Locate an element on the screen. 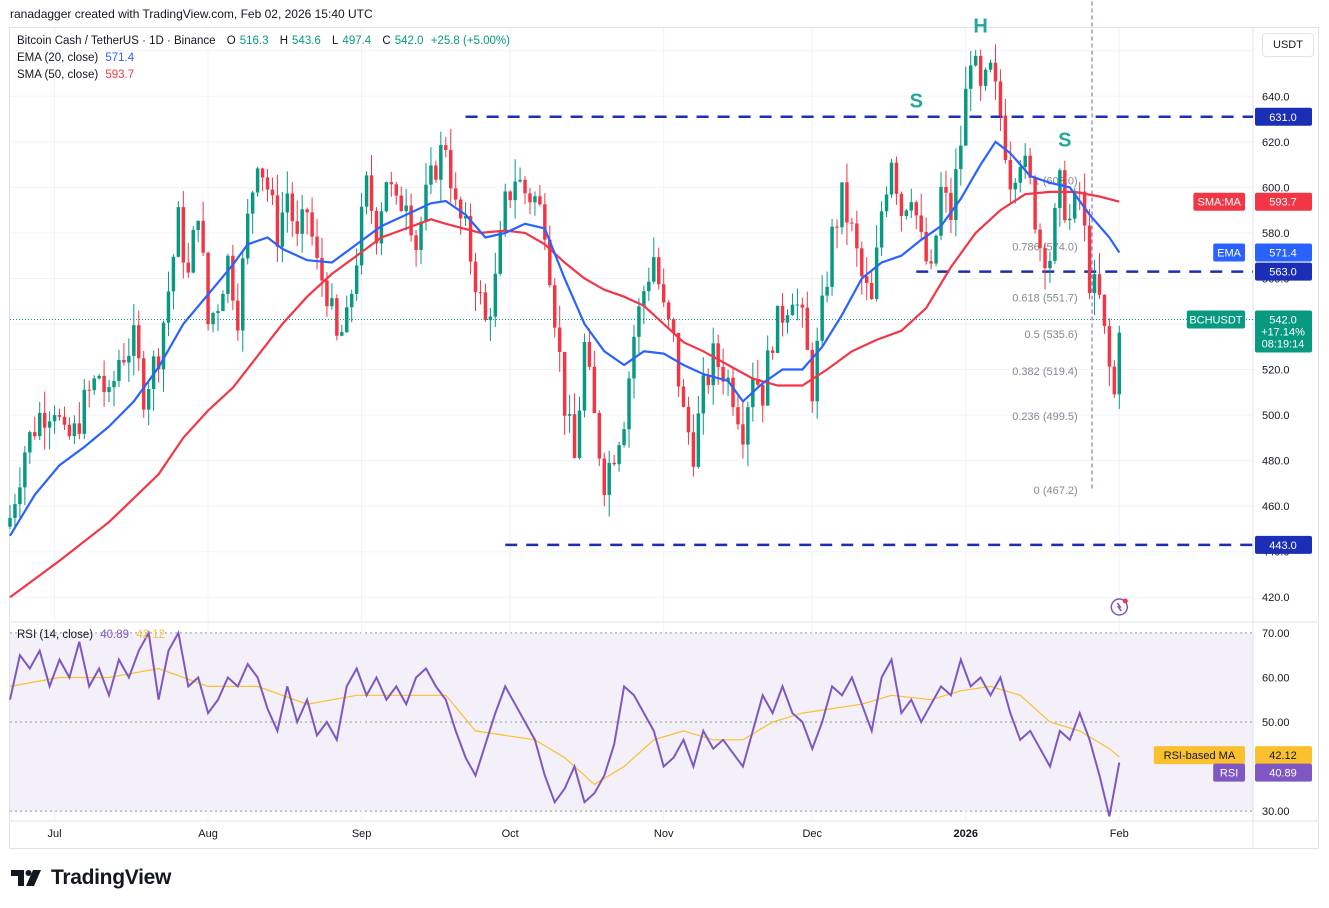  sma-tag-value-box is located at coordinates (1283, 201).